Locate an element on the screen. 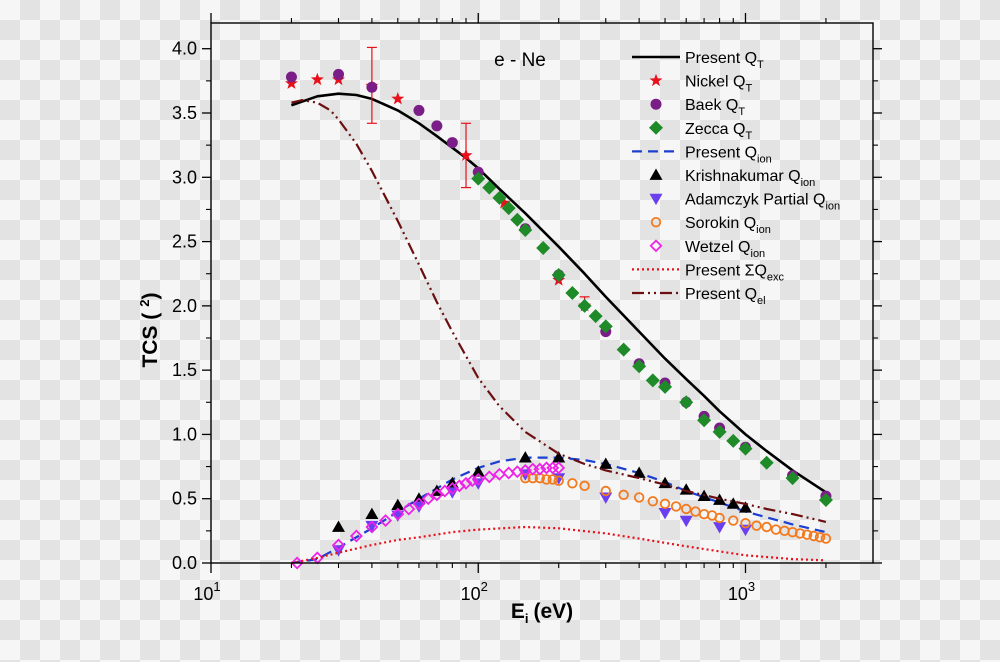  legend-entry: Baek QT is located at coordinates (697, 107).